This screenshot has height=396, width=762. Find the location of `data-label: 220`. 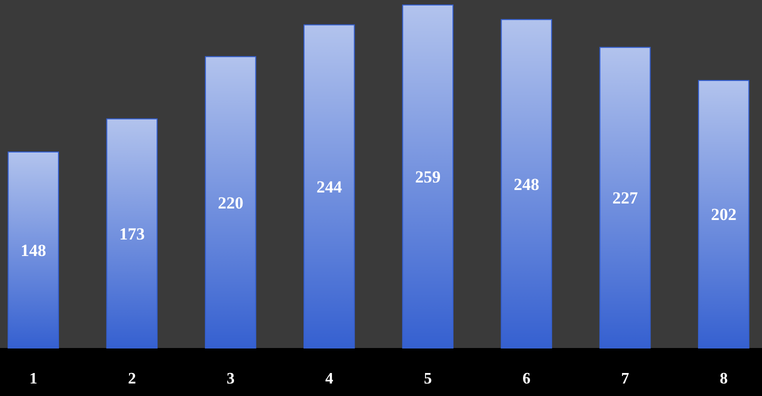

data-label: 220 is located at coordinates (231, 202).